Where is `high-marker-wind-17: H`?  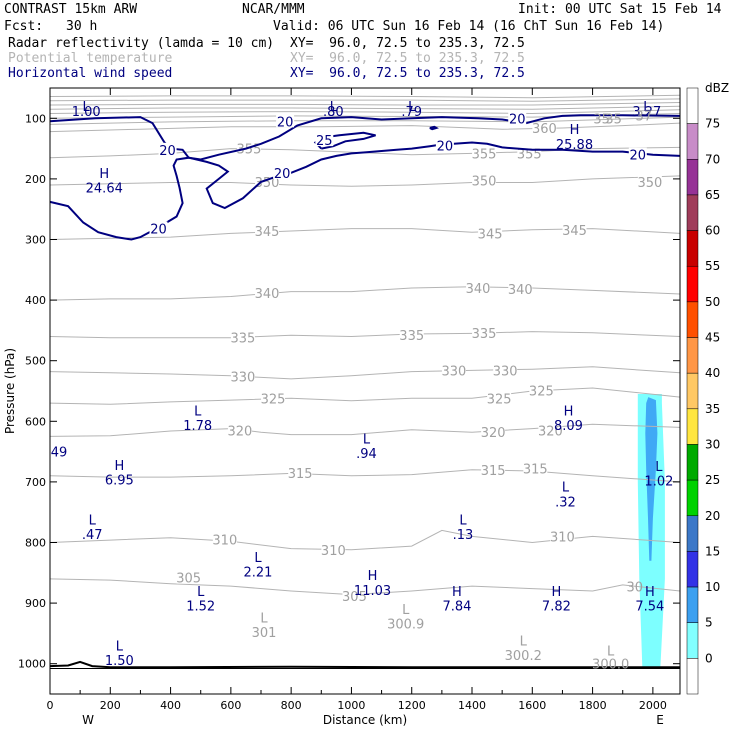
high-marker-wind-17: H is located at coordinates (457, 592).